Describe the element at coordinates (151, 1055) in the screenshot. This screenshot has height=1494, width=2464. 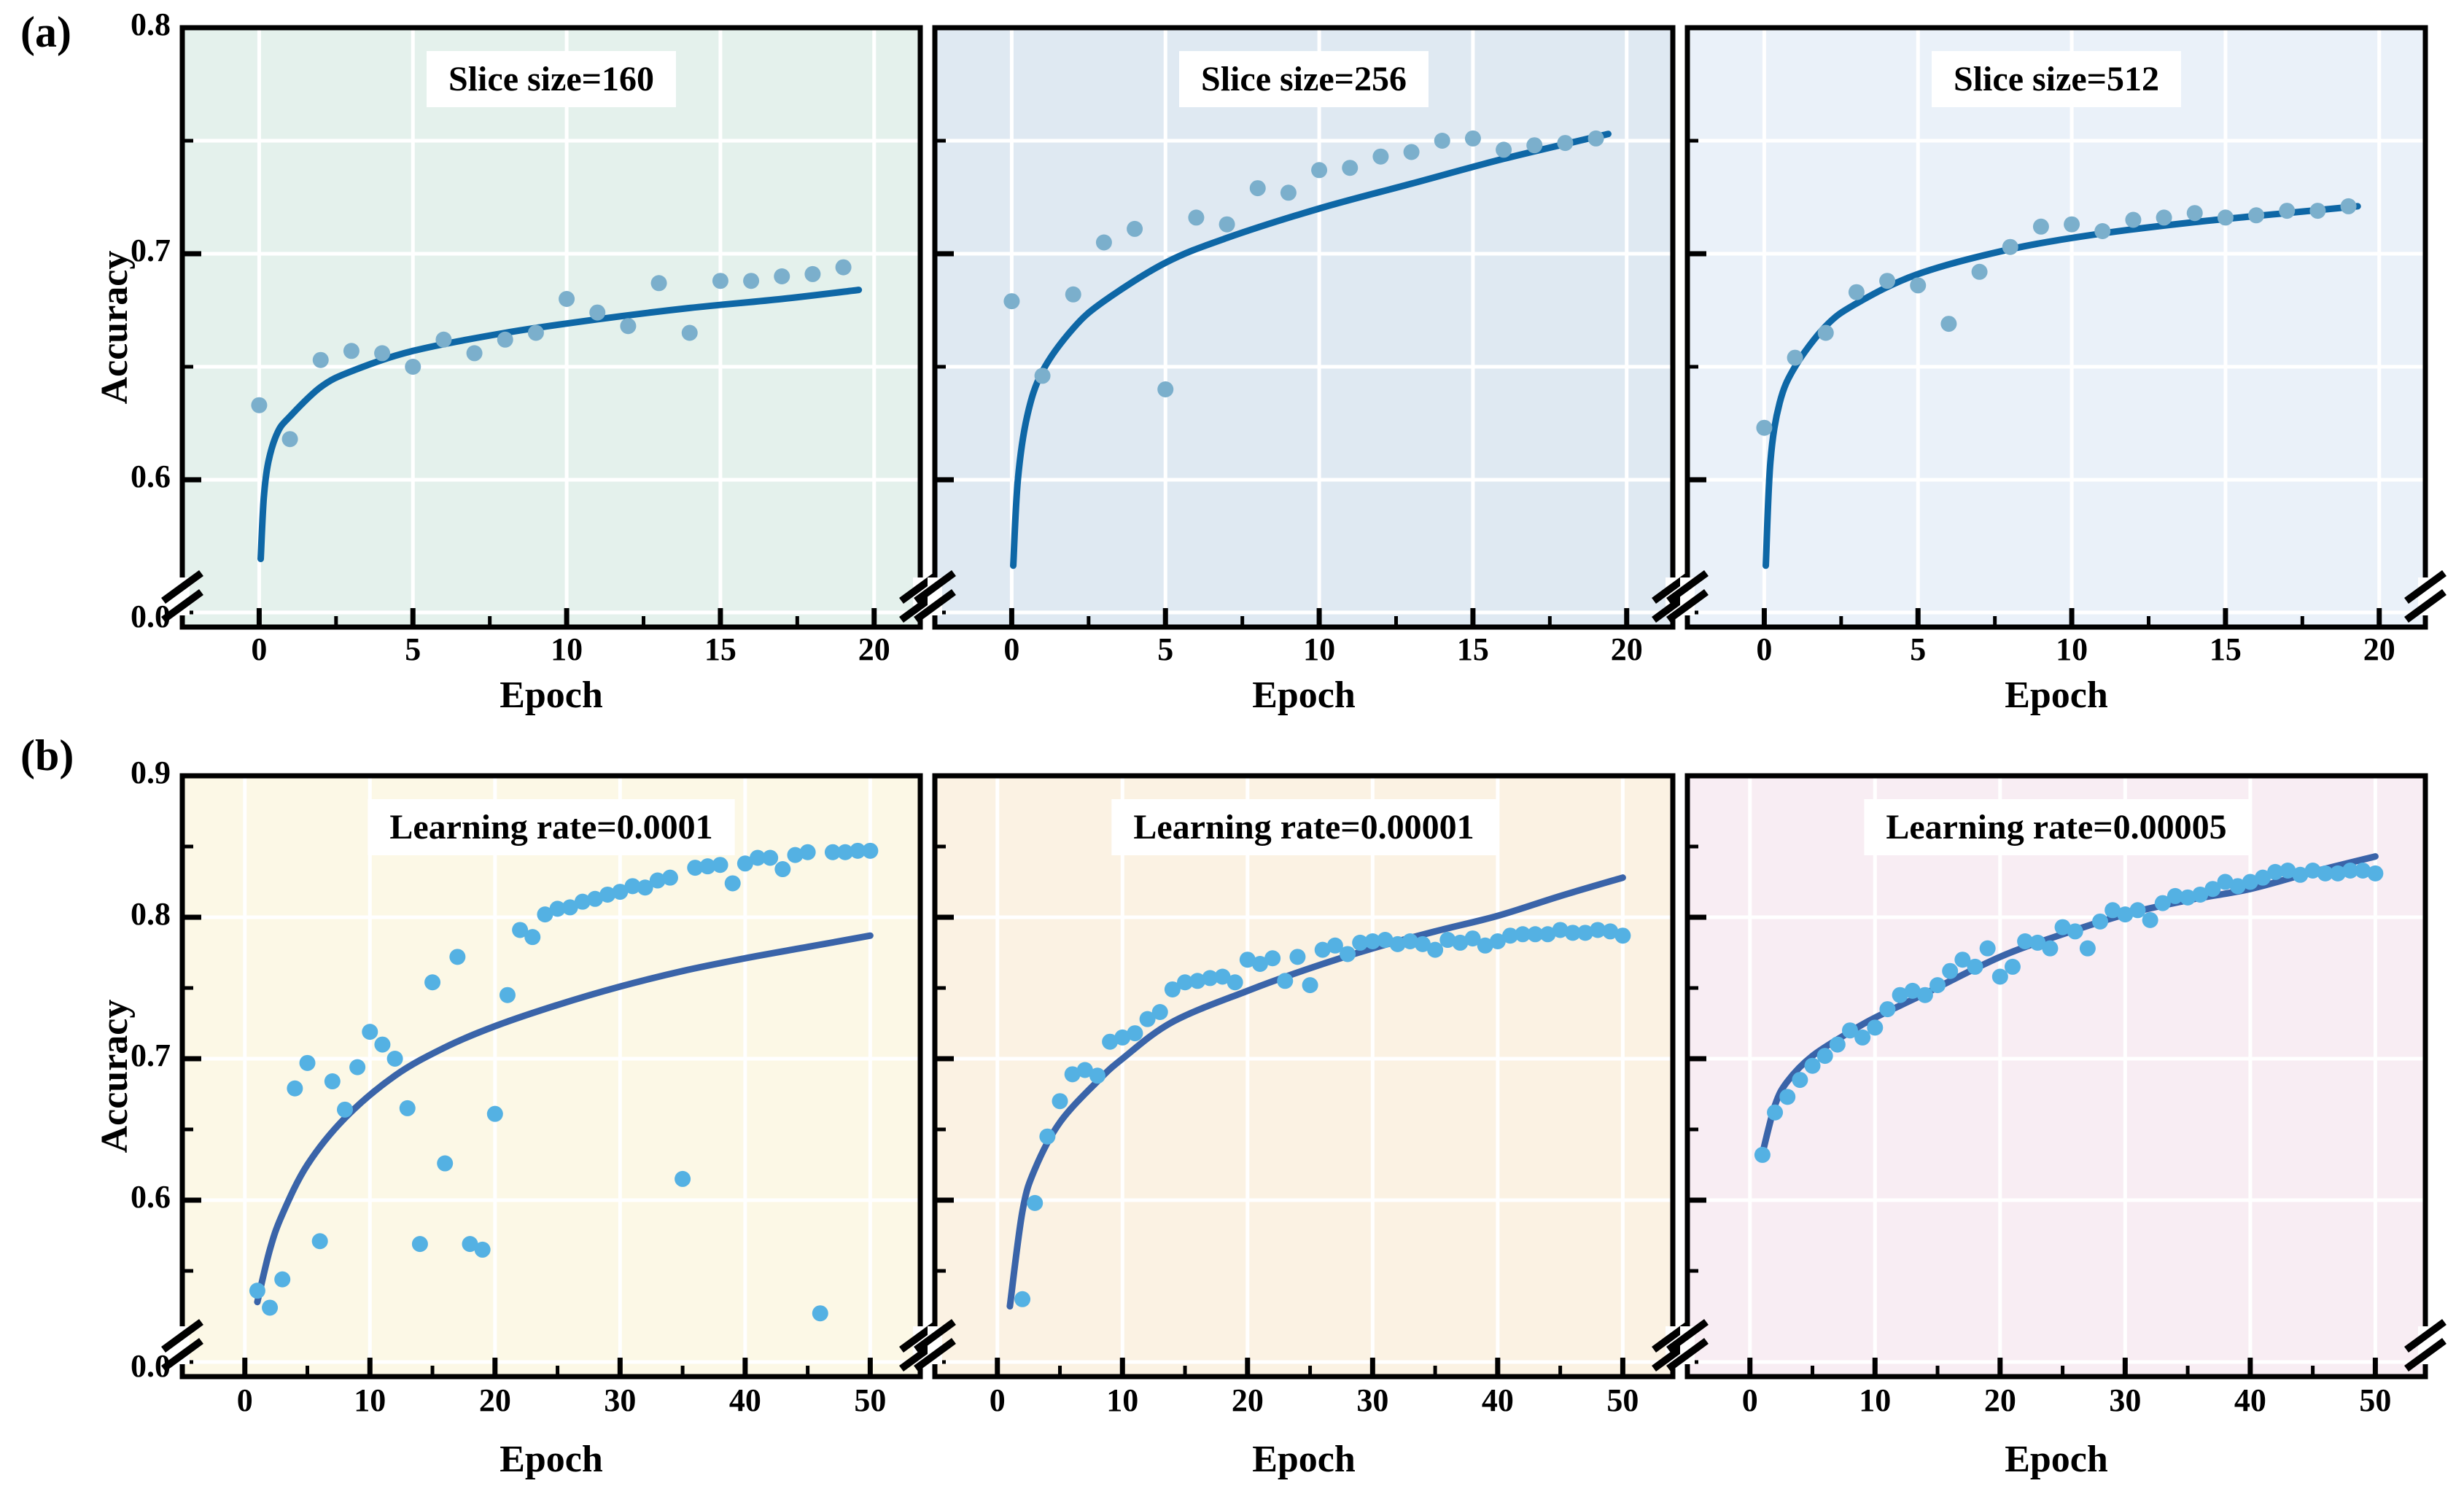
I see `y-tick-label: 0.7` at that location.